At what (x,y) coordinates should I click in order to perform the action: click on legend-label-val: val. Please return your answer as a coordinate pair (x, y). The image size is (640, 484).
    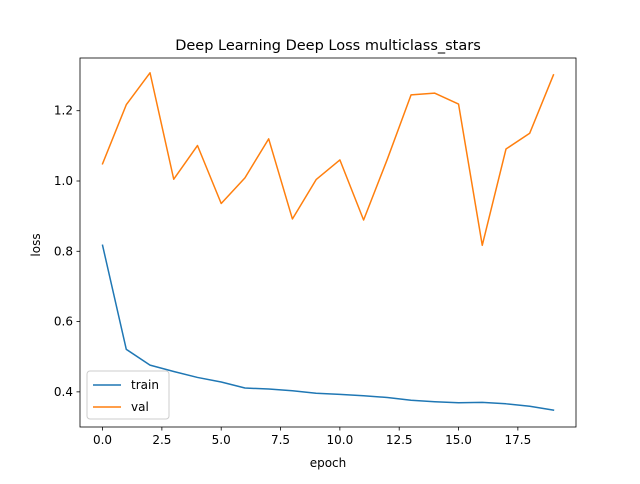
    Looking at the image, I should click on (140, 407).